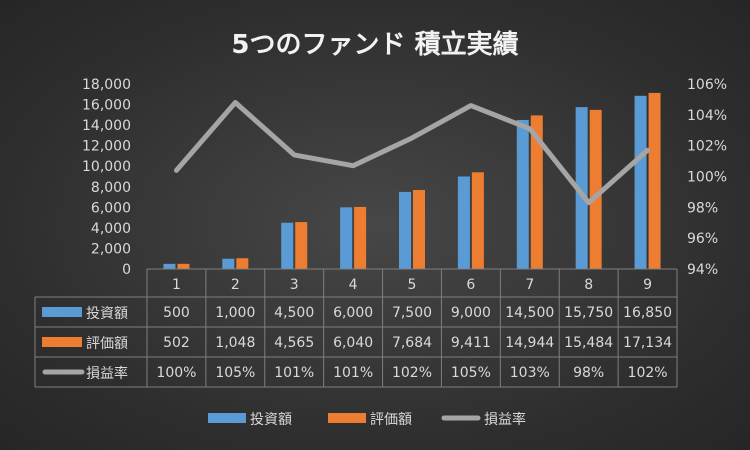  What do you see at coordinates (107, 344) in the screenshot?
I see `table-series-name: 評価額` at bounding box center [107, 344].